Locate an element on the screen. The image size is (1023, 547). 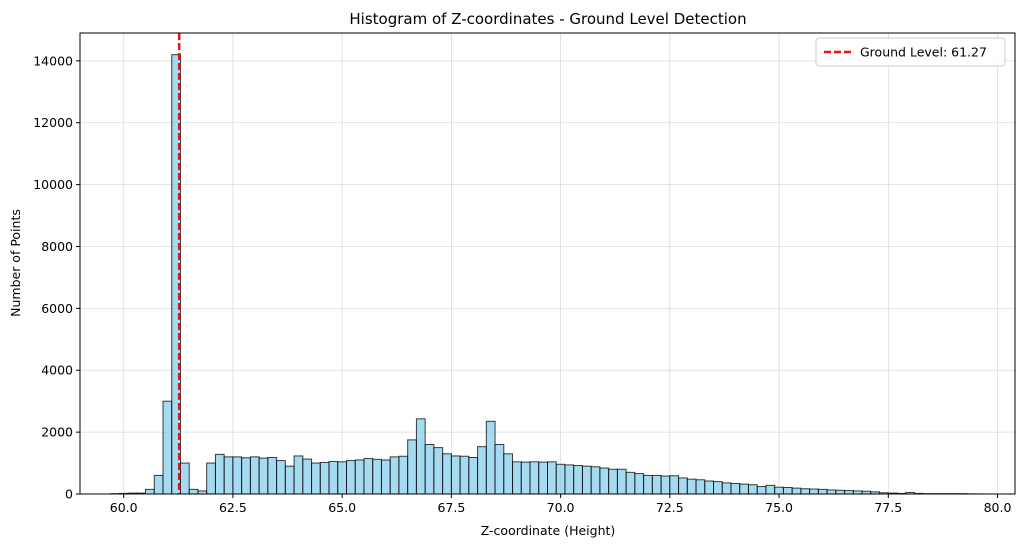
y-tick-label: 6000 is located at coordinates (57, 308).